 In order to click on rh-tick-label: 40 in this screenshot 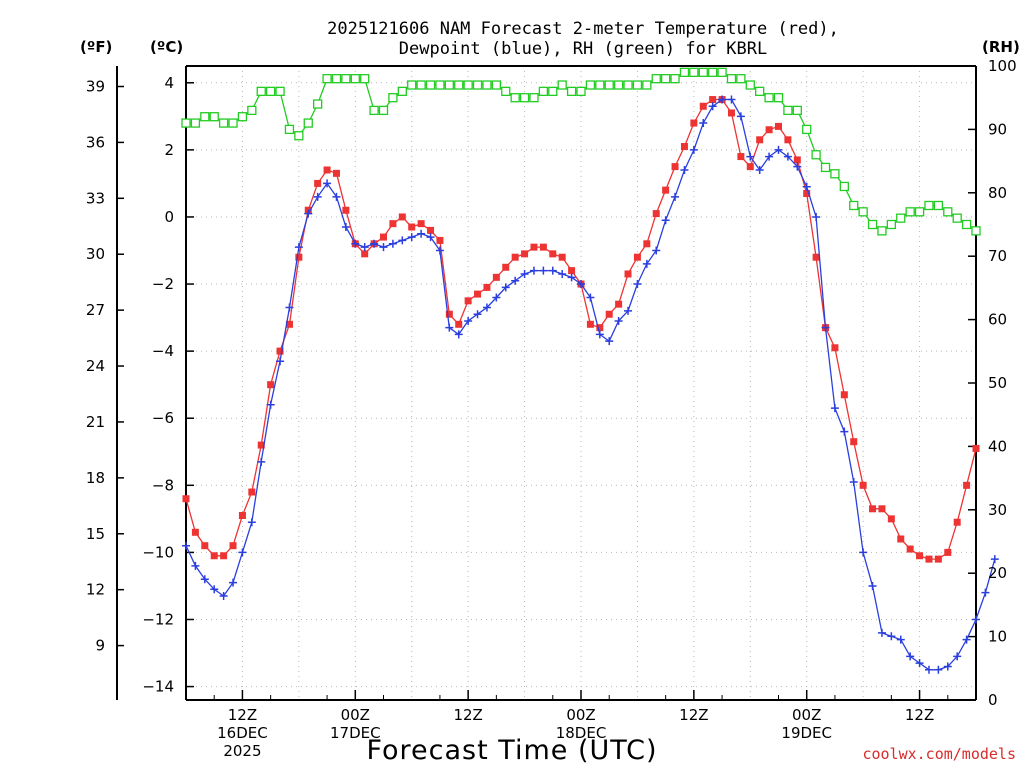, I will do `click(997, 446)`.